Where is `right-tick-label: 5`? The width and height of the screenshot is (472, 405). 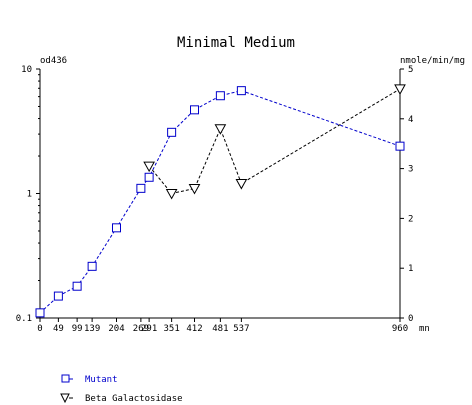 right-tick-label: 5 is located at coordinates (410, 70).